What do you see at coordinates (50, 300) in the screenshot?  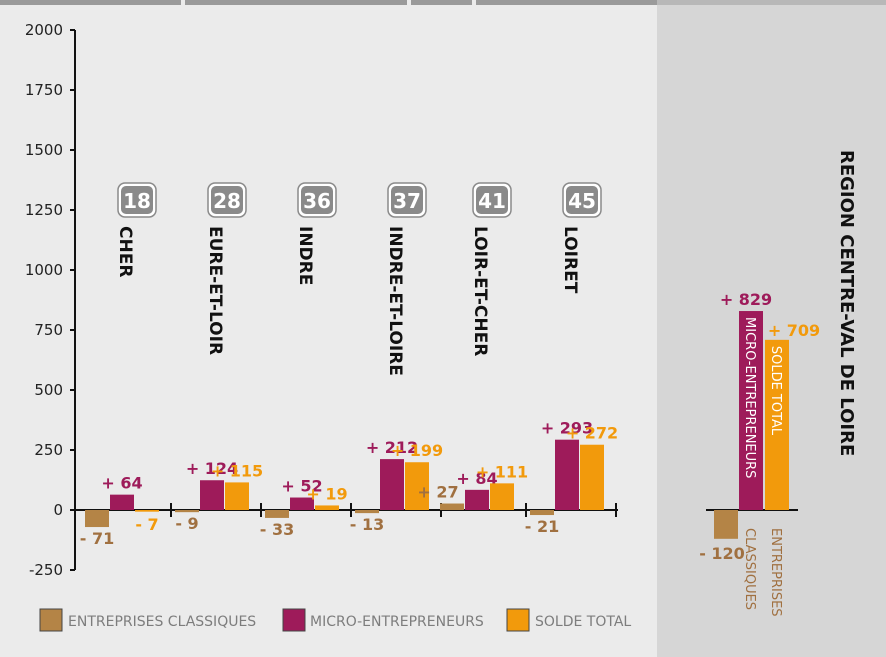 I see `y-axis: 2000 1750 1500 1250 1000 750 500 250 0 -250` at bounding box center [50, 300].